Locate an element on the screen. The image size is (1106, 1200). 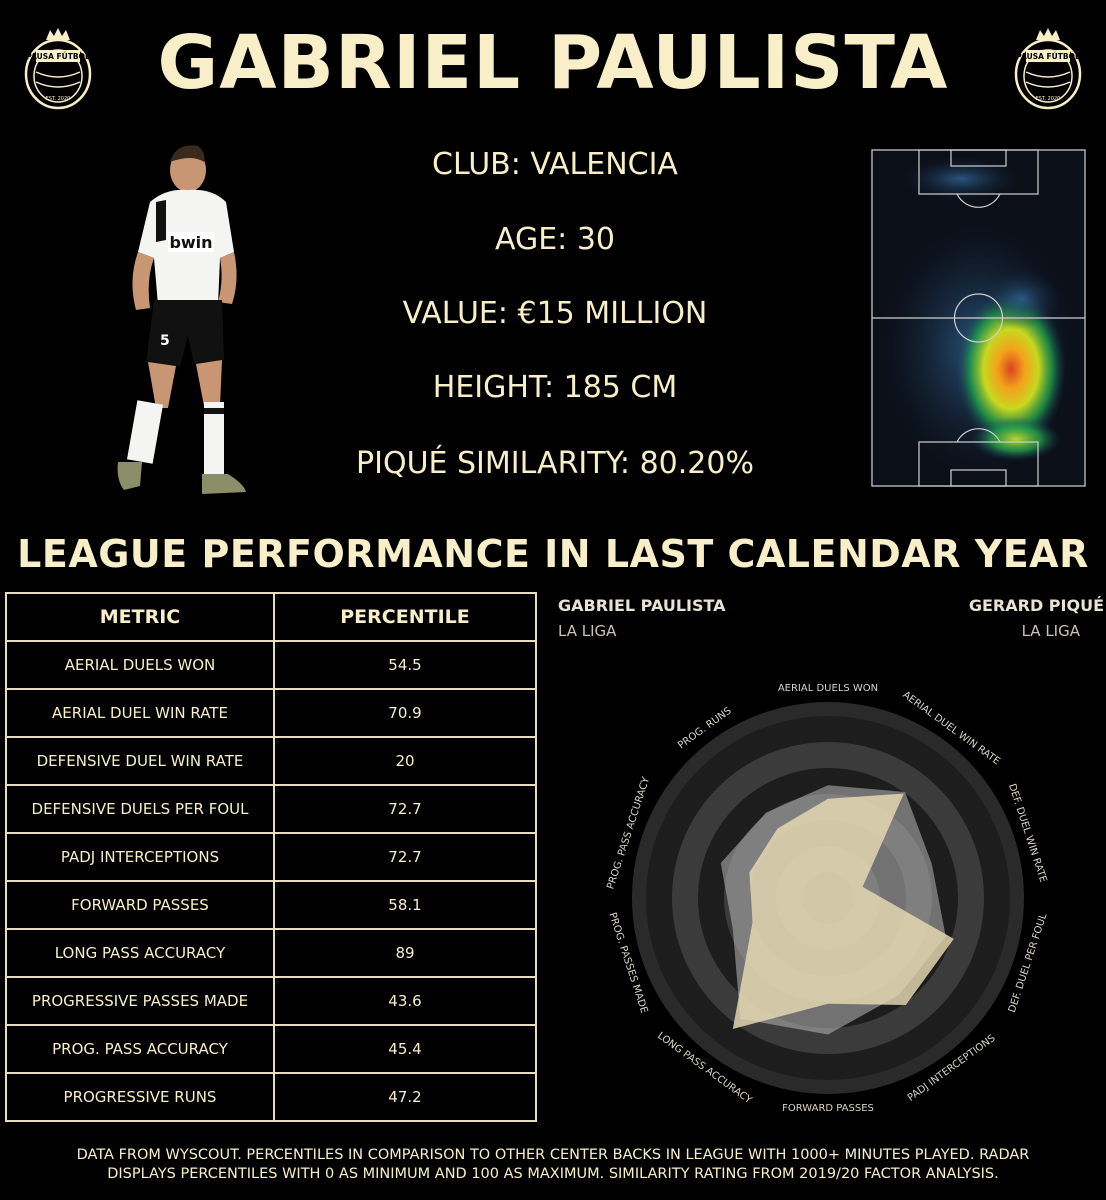
table-row: PROGRESSIVE RUNS 47.2 is located at coordinates (271, 1097).